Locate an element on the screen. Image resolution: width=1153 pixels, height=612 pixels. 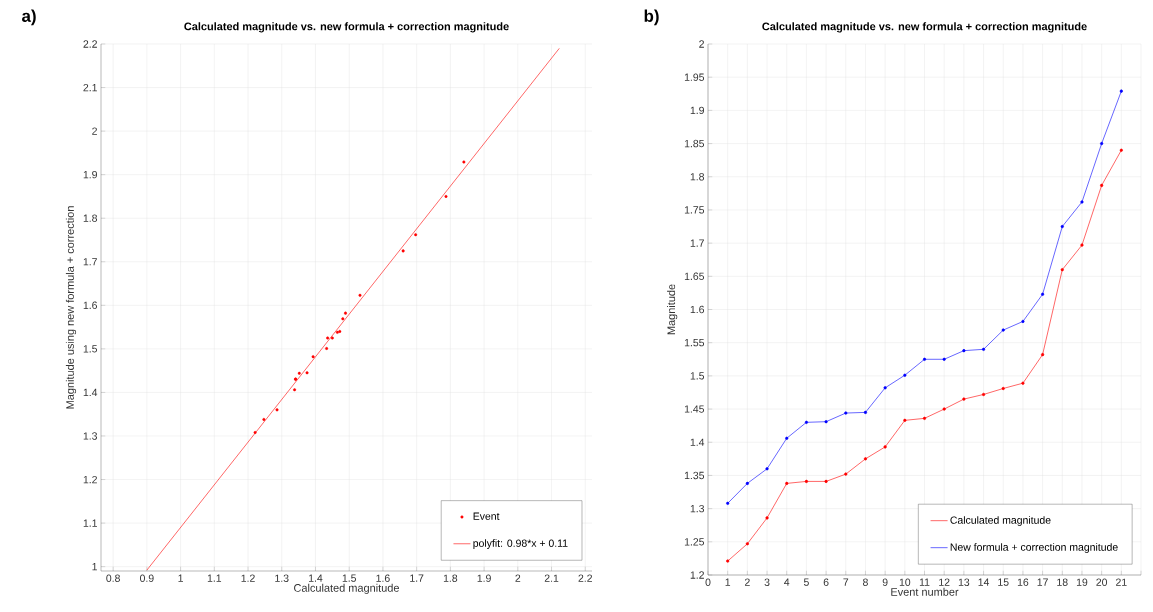
x-tick-label: 17 is located at coordinates (1042, 582).